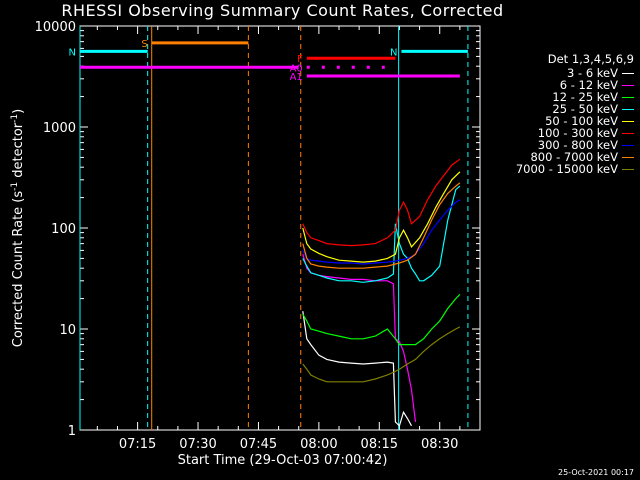  I want to click on legend-entry: 3 - 6 keV, so click(558, 73).